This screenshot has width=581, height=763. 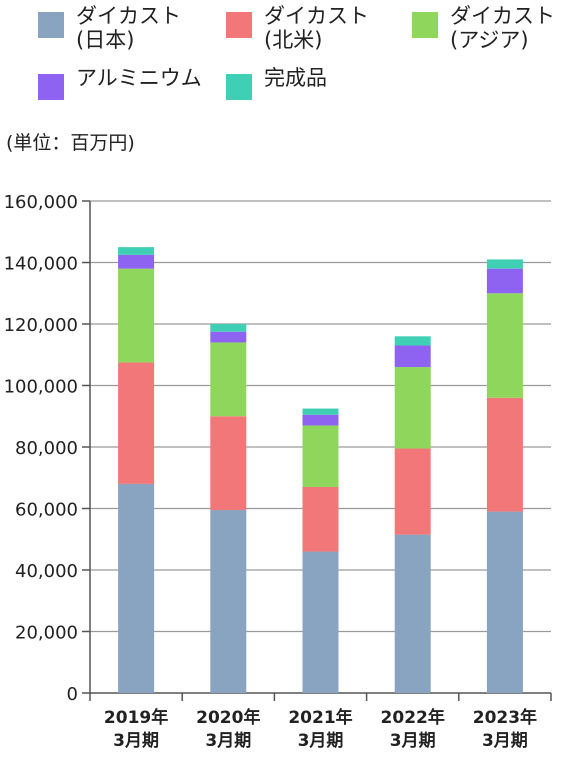 I want to click on legend-label-line: 完成品, so click(x=295, y=78).